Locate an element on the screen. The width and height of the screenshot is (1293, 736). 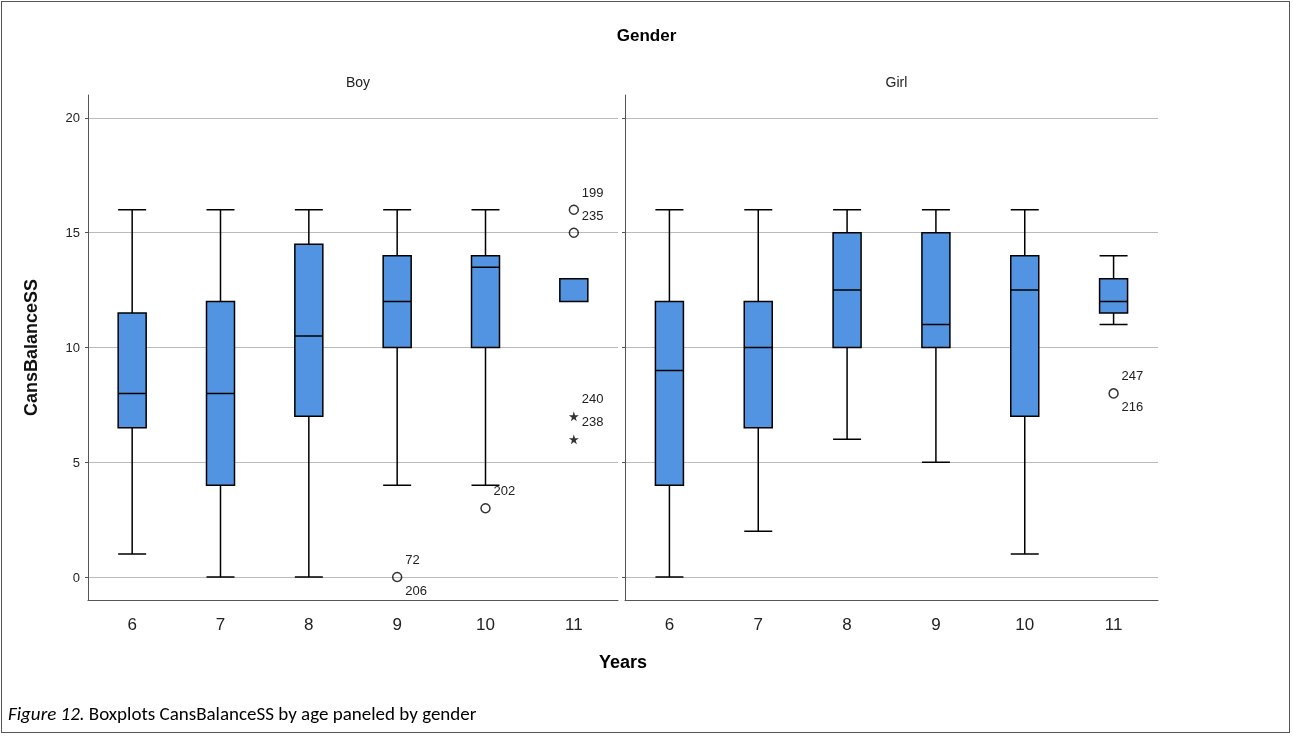
annotation: 206 is located at coordinates (416, 591).